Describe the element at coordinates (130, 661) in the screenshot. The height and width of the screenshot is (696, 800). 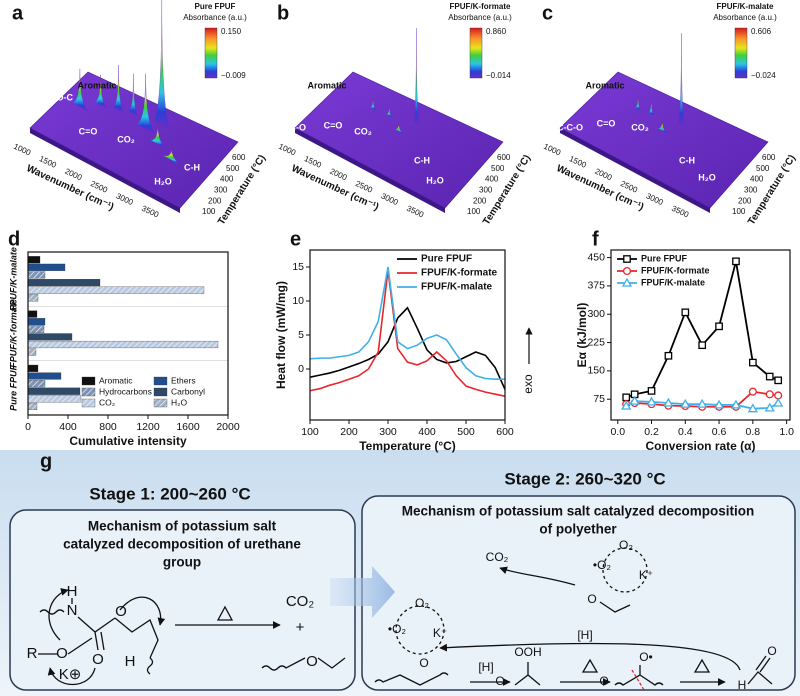
I see `atom-label: H` at that location.